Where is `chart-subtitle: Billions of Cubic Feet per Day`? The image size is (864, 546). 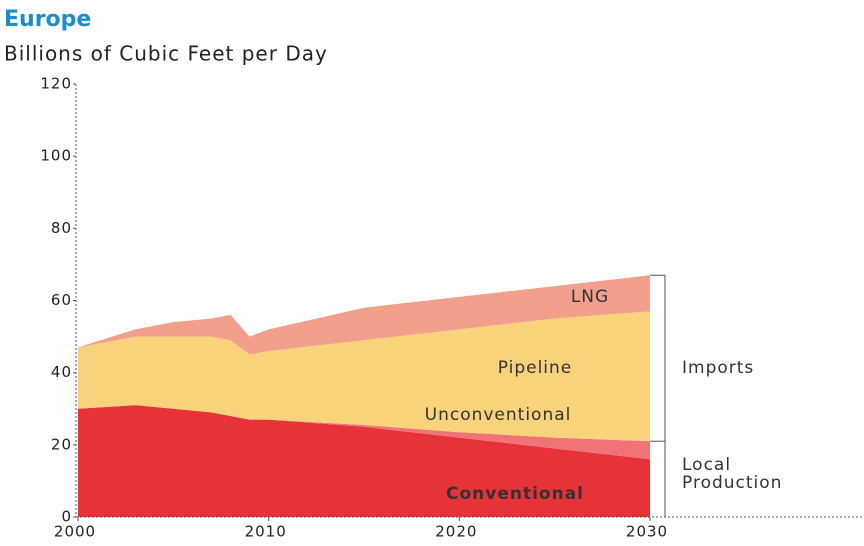 chart-subtitle: Billions of Cubic Feet per Day is located at coordinates (166, 54).